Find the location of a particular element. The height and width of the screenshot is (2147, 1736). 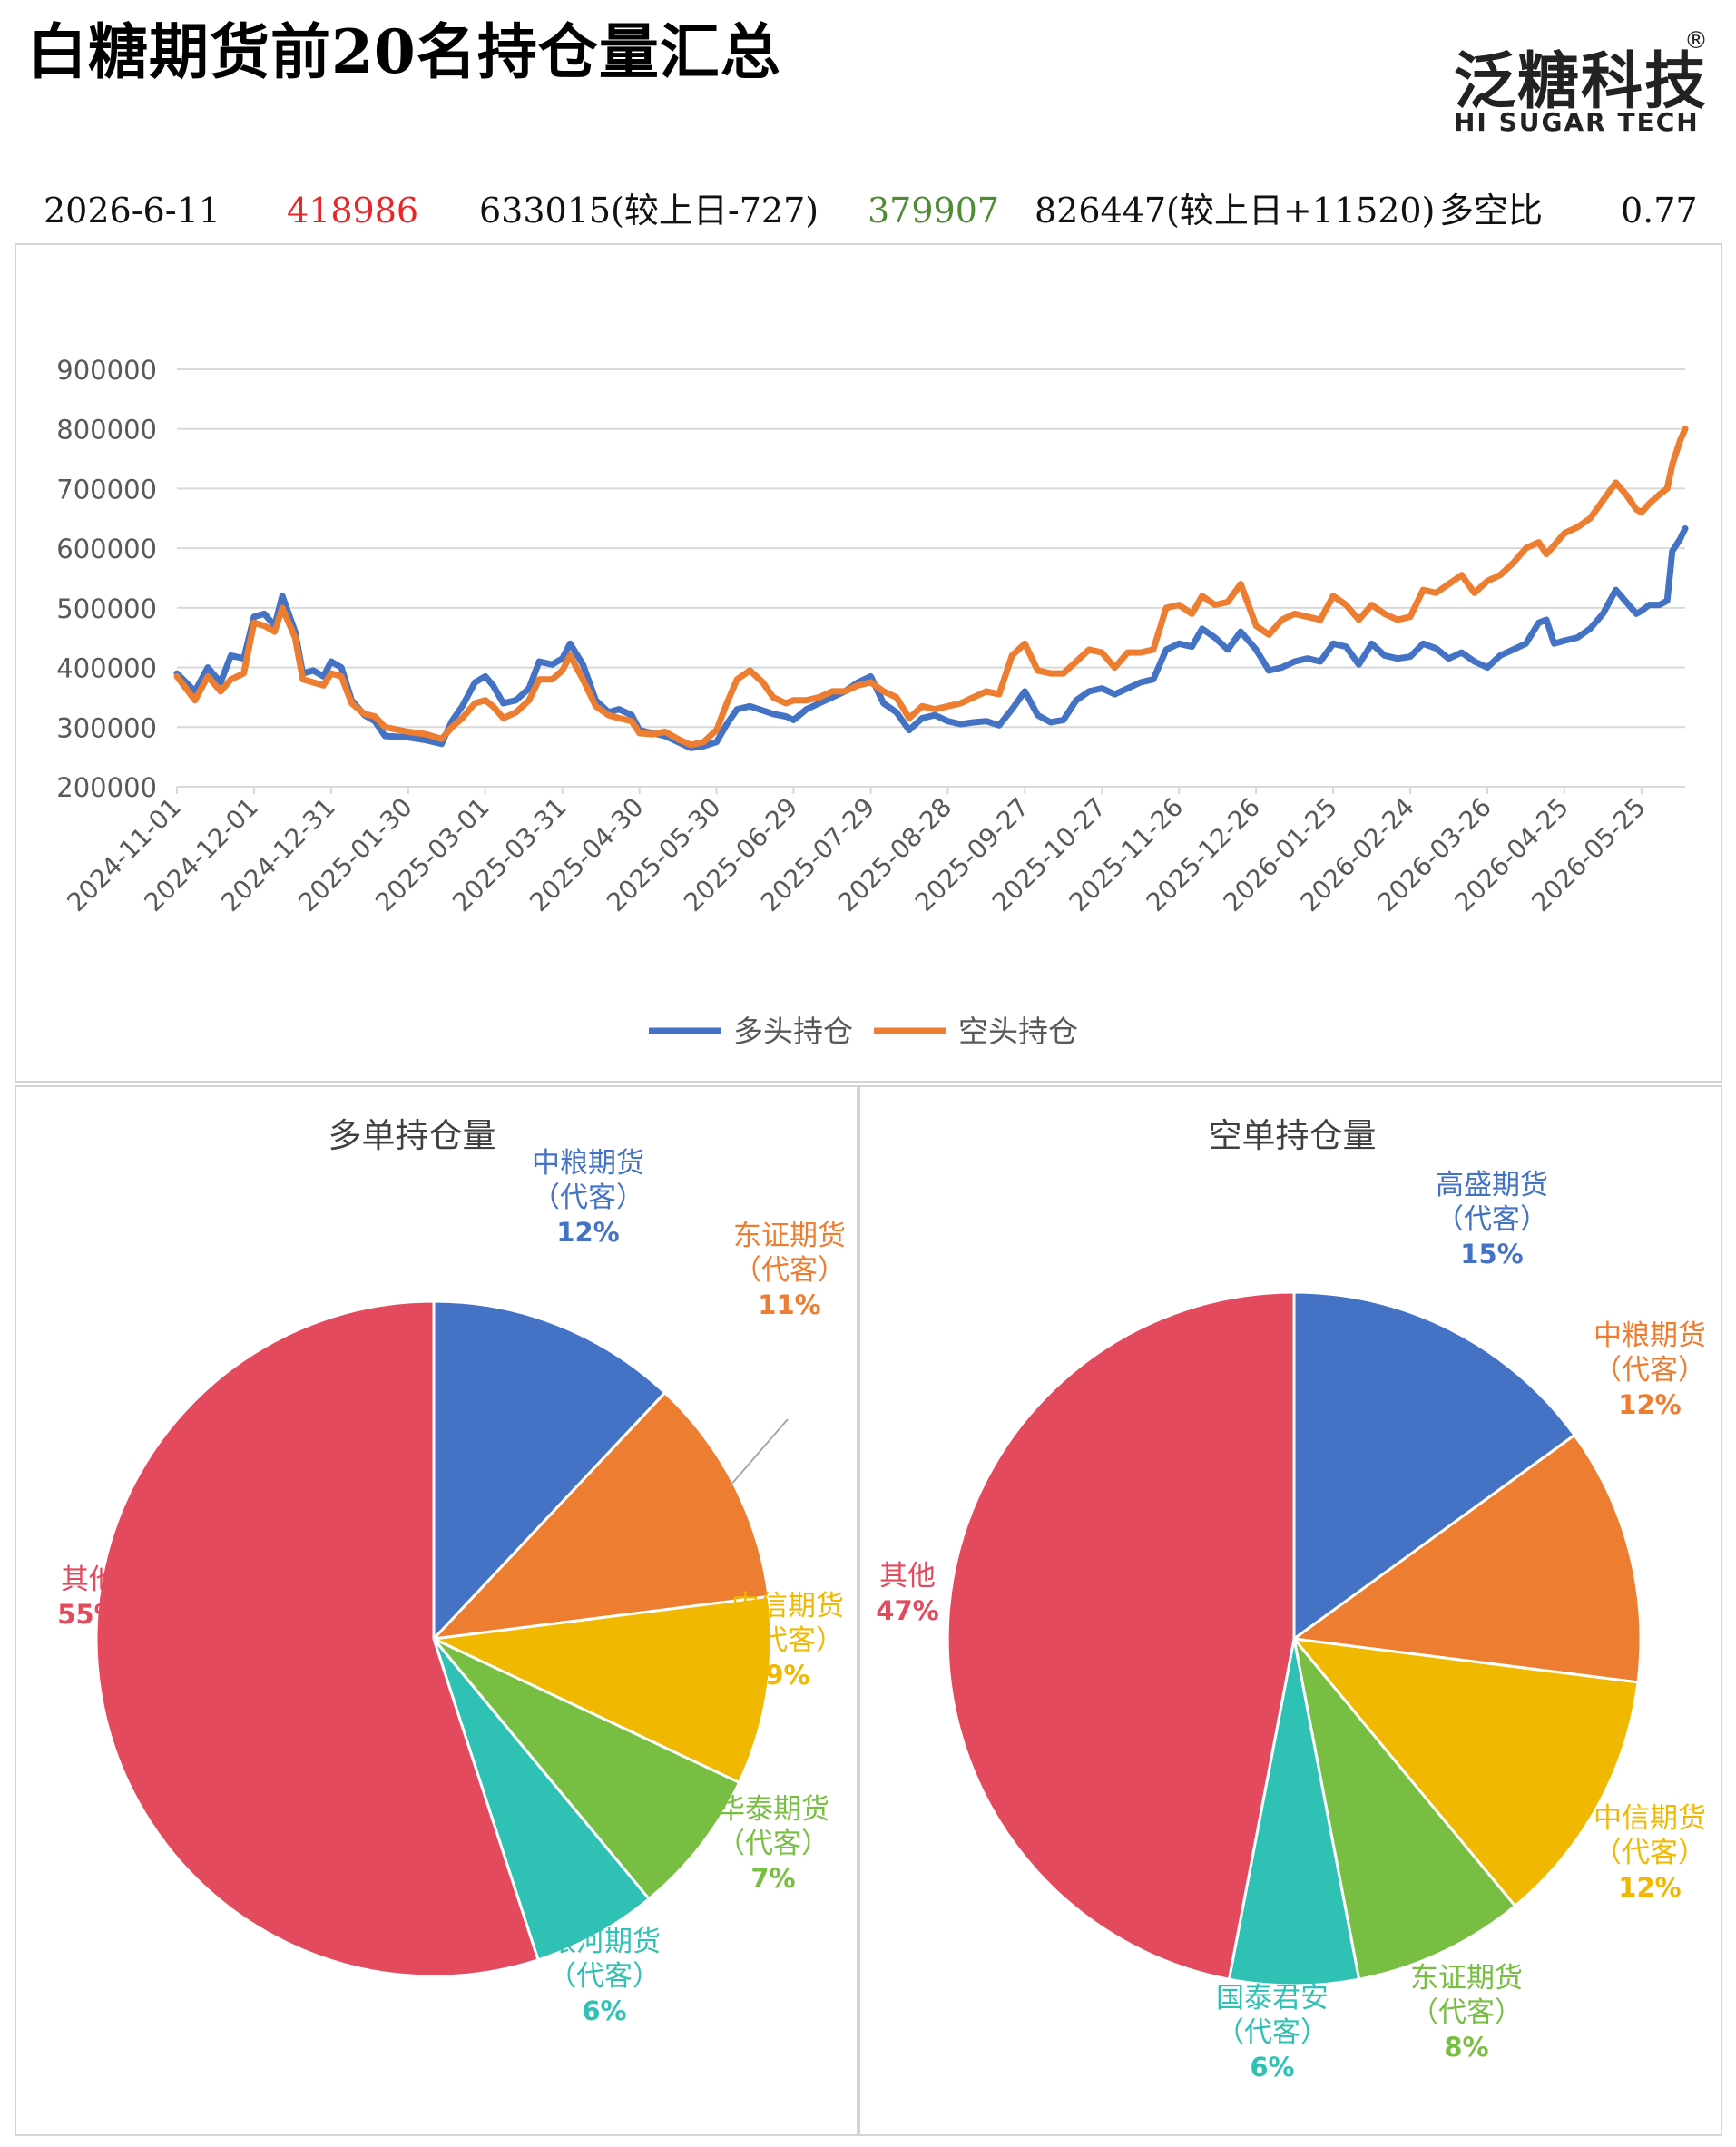

pie-label: 国泰君安（代客）6% is located at coordinates (1272, 2033).